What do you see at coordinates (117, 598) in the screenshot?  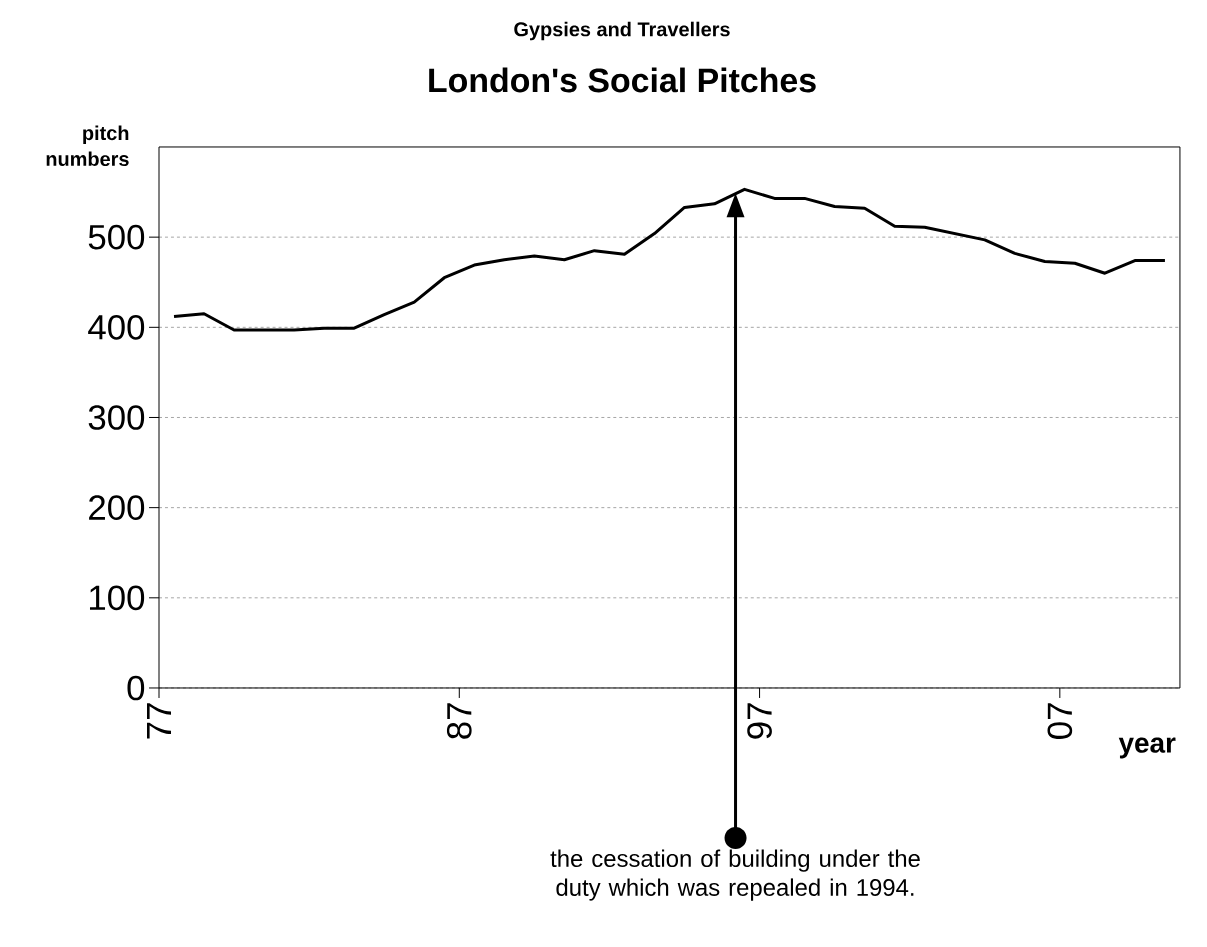 I see `y-tick-label: 100` at bounding box center [117, 598].